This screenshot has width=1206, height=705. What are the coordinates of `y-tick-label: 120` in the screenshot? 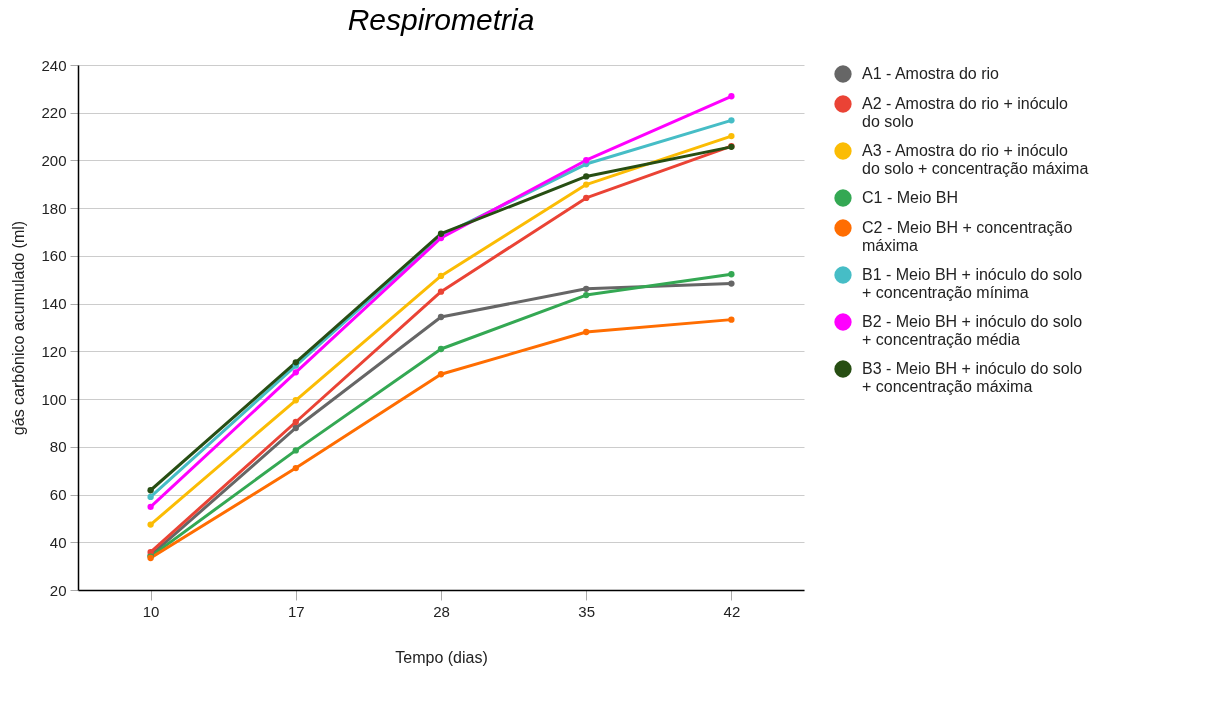 It's located at (54, 351).